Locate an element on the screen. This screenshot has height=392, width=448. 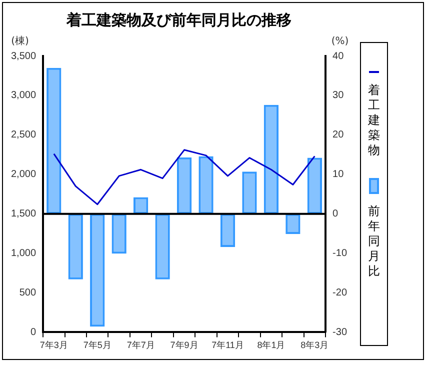
y-tick-label: 1,000 is located at coordinates (23, 254).